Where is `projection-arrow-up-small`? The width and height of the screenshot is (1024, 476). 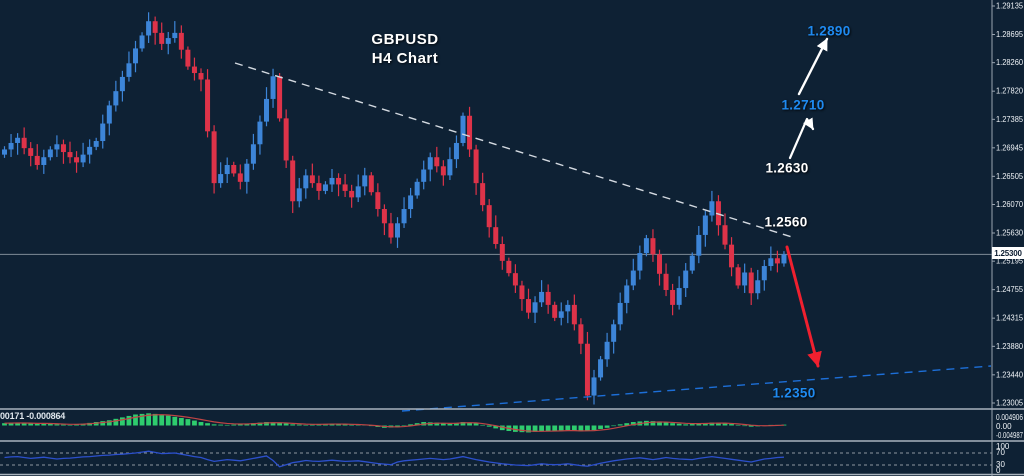 projection-arrow-up-small is located at coordinates (801, 138).